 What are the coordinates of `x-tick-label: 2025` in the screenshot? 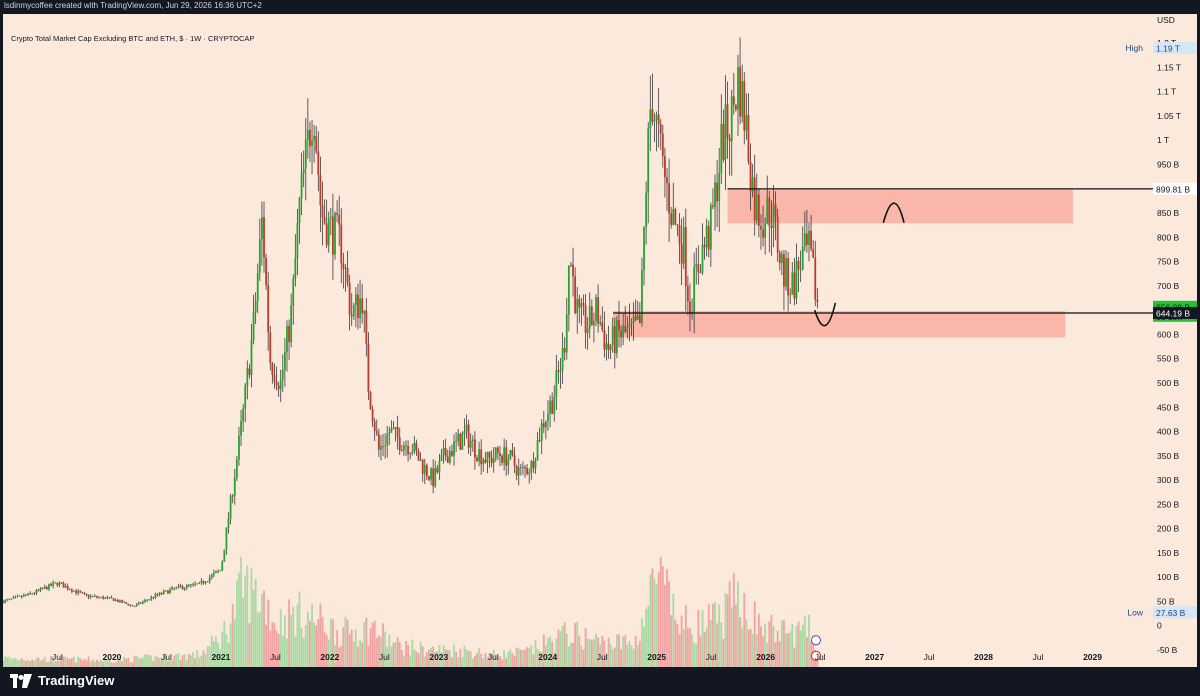 It's located at (656, 657).